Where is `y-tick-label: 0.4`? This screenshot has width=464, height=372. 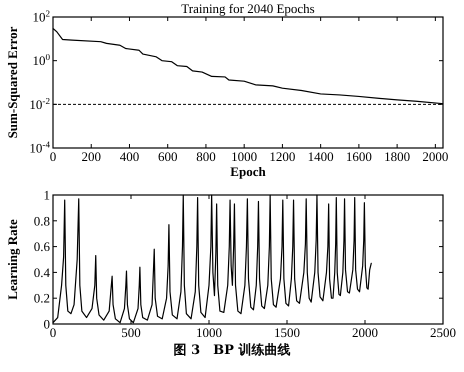
y-tick-label: 0.4 is located at coordinates (42, 272).